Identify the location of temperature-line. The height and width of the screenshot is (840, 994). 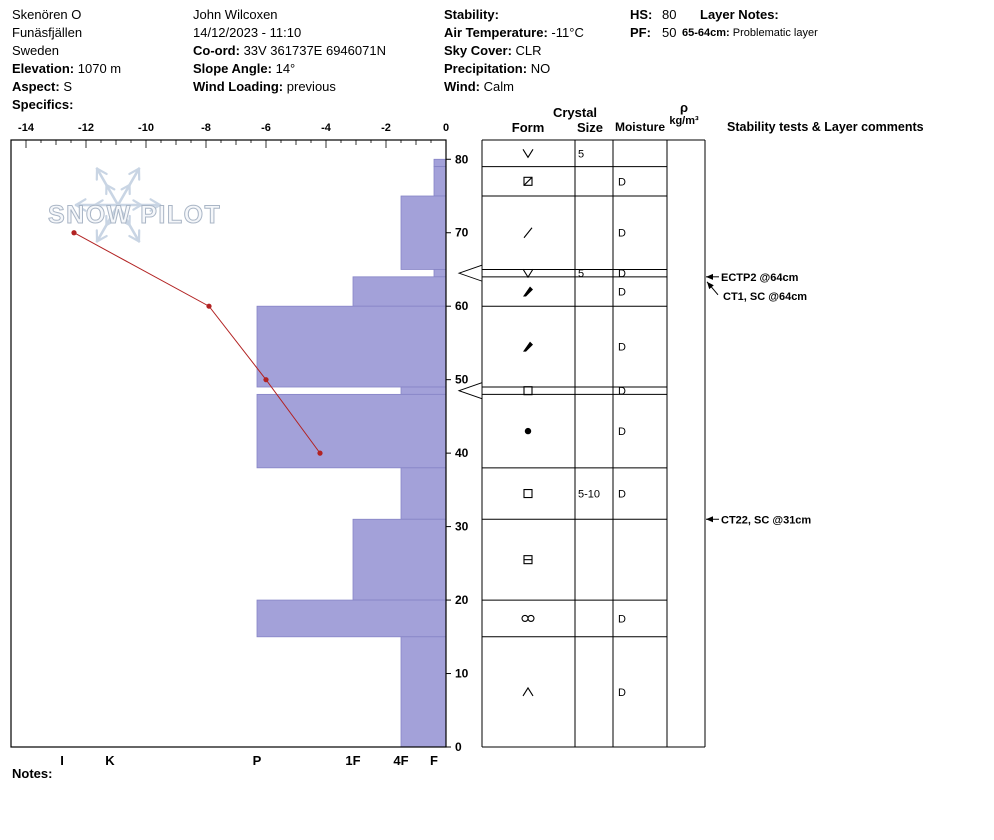
(197, 343).